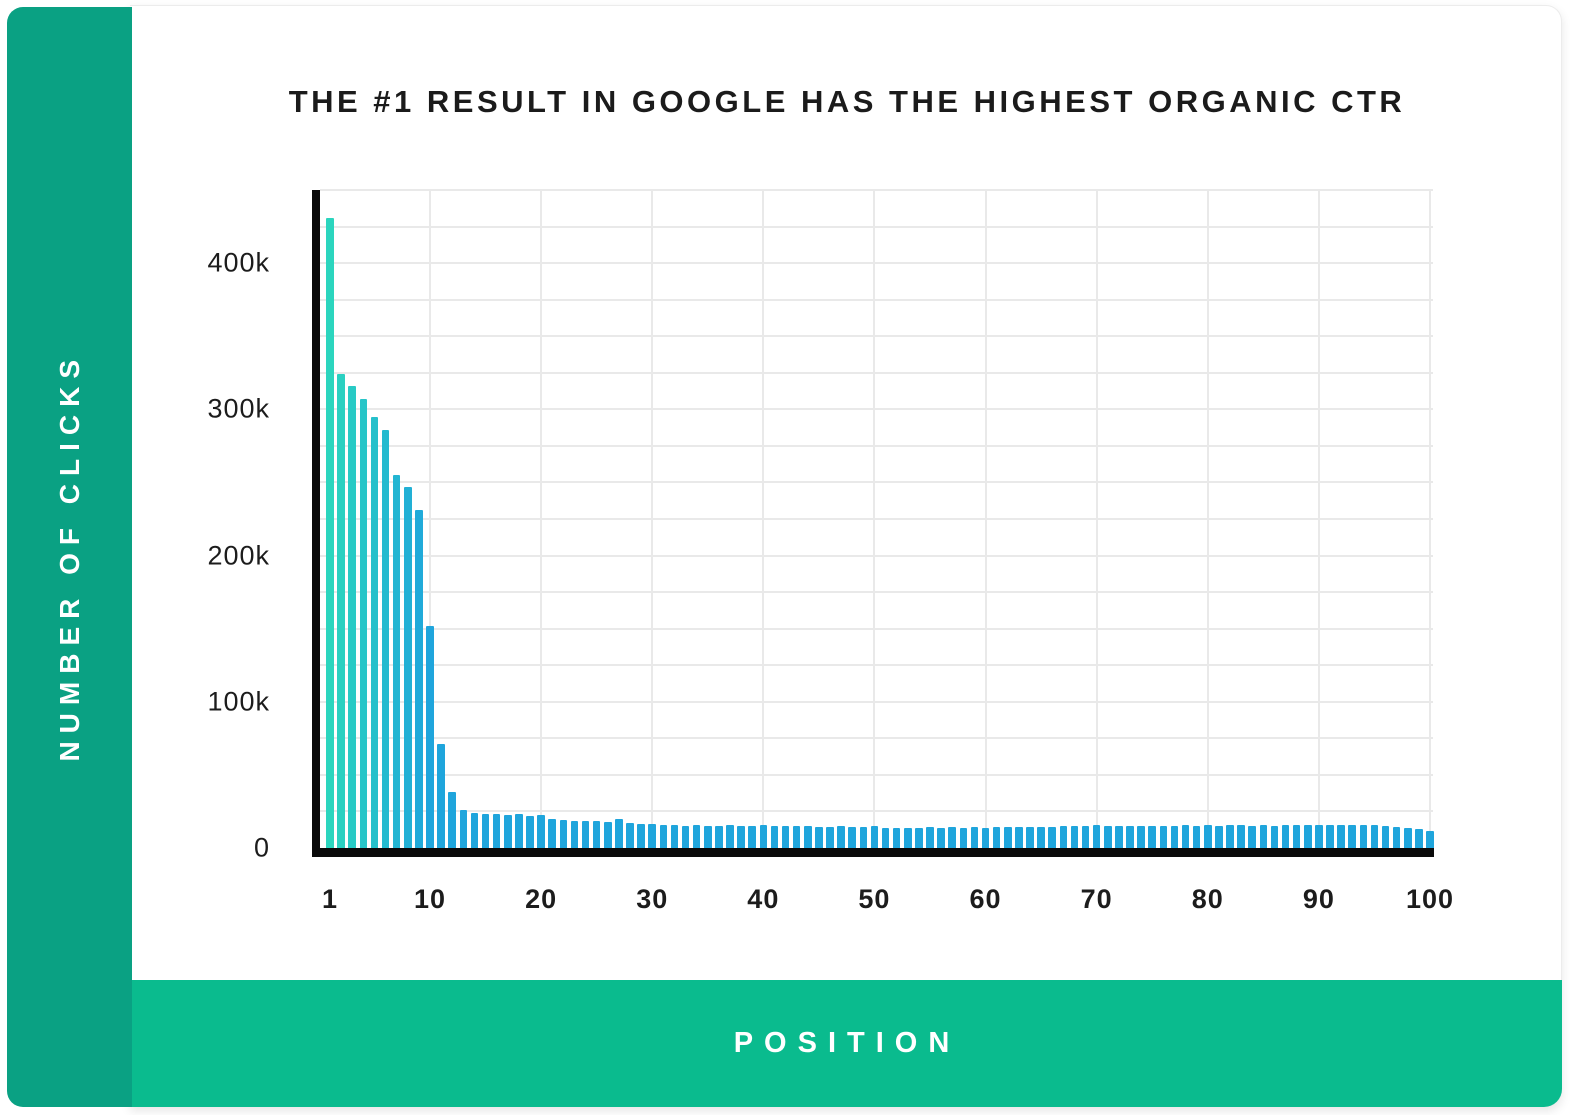 The width and height of the screenshot is (1570, 1115). What do you see at coordinates (238, 701) in the screenshot?
I see `y-axis-tick-label: 100k` at bounding box center [238, 701].